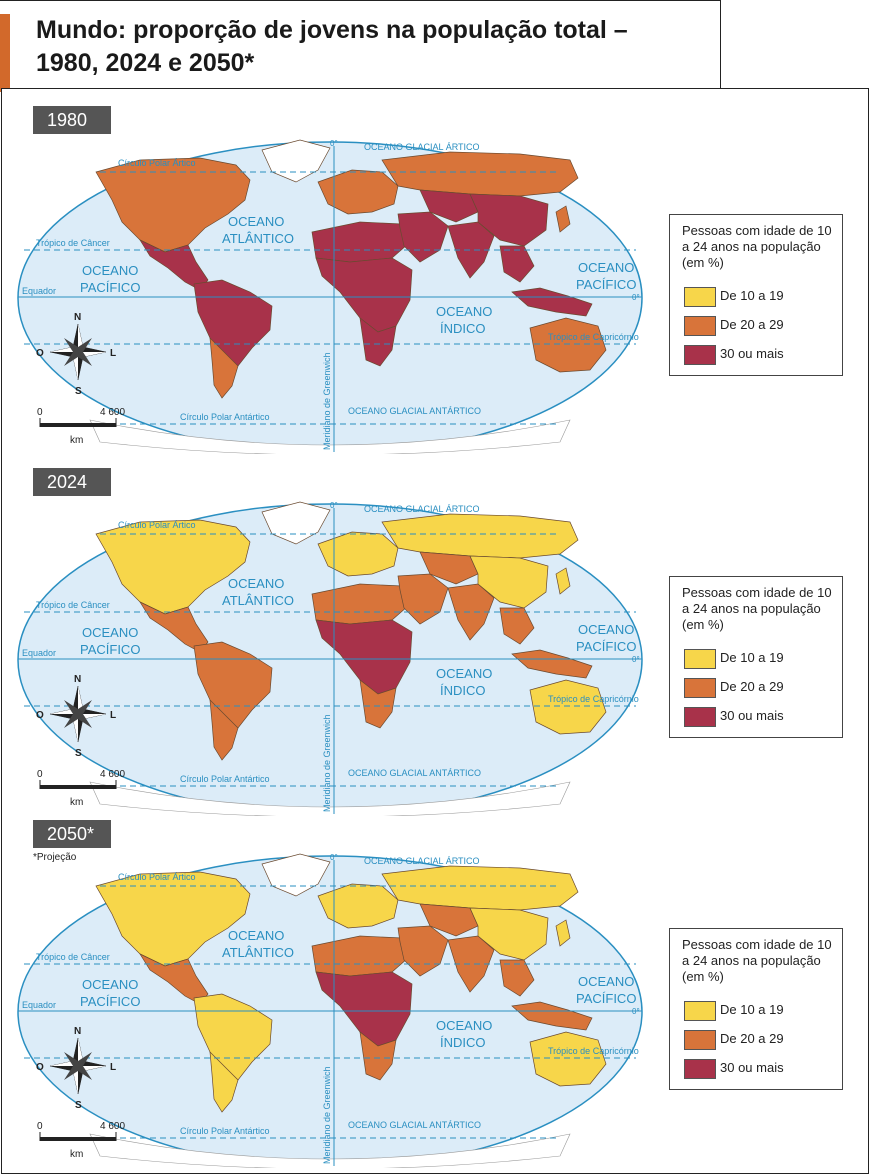  I want to click on scale-start: 0, so click(40, 774).